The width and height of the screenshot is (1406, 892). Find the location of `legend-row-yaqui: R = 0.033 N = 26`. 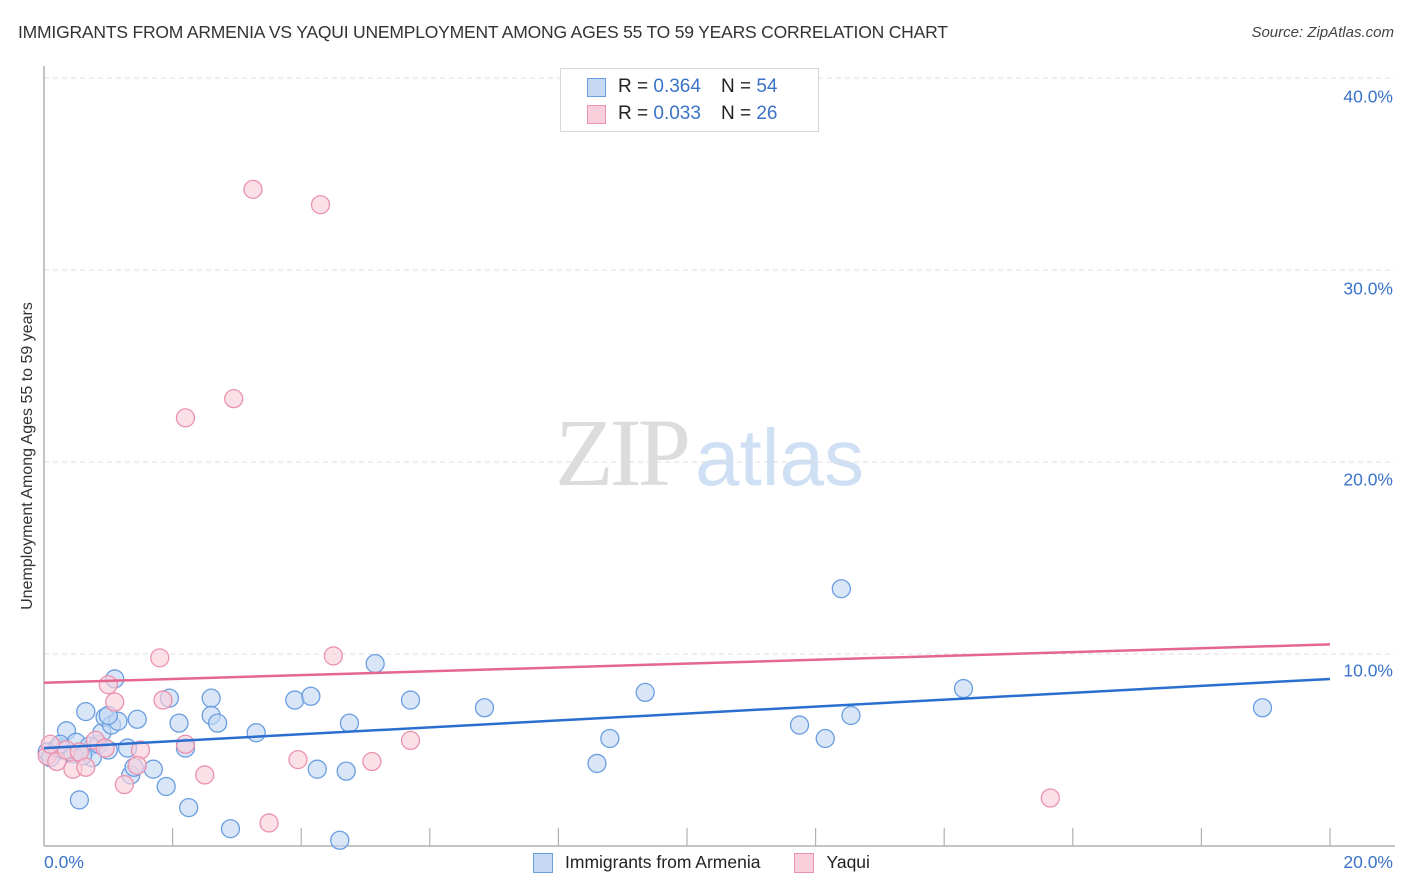

legend-row-yaqui: R = 0.033 N = 26 is located at coordinates (682, 114).